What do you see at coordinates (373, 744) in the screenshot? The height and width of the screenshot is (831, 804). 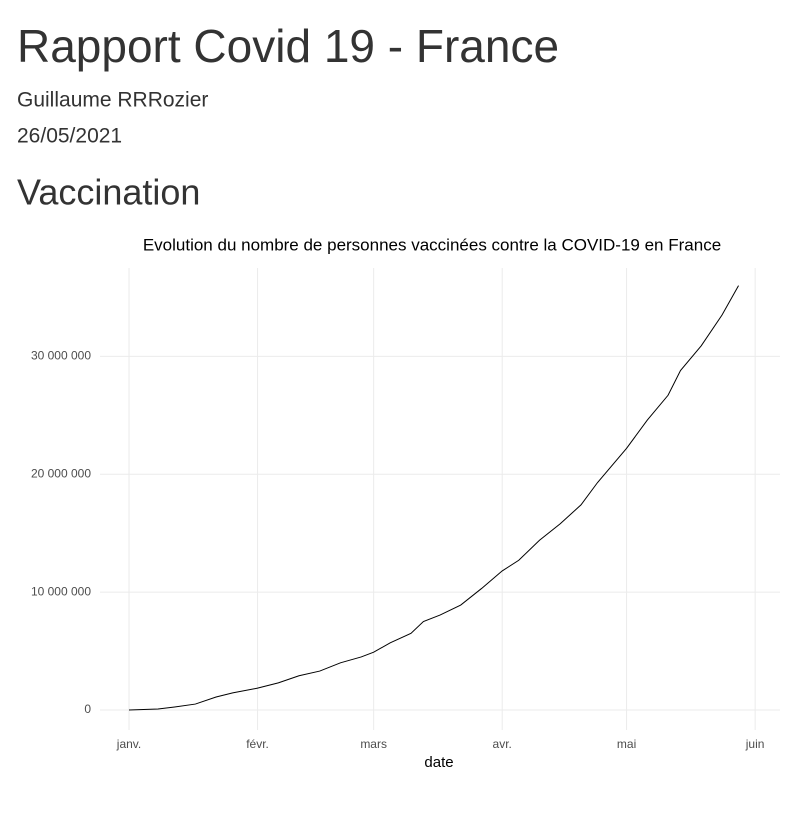 I see `x-tick-label: mars` at bounding box center [373, 744].